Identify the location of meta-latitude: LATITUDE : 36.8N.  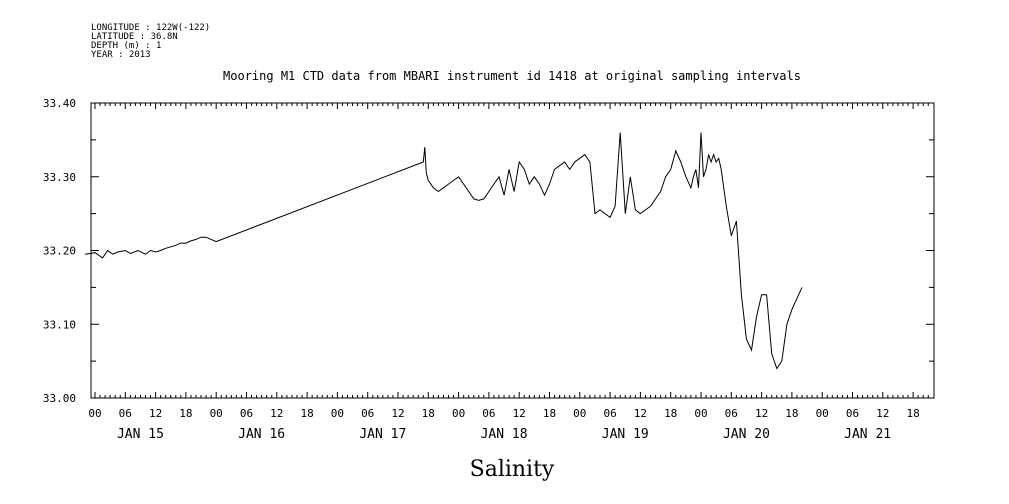
(134, 37).